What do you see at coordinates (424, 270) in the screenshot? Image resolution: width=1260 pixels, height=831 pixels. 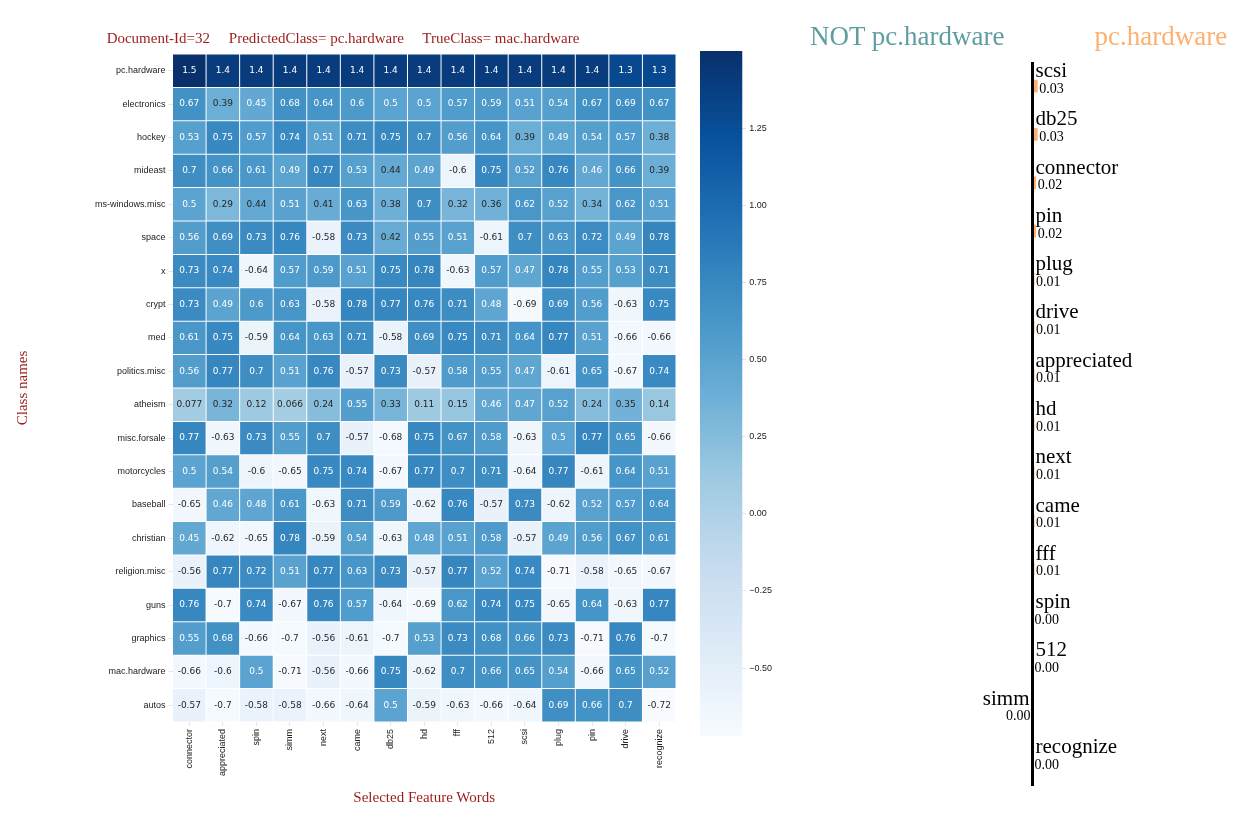 I see `data-label: 0.78` at bounding box center [424, 270].